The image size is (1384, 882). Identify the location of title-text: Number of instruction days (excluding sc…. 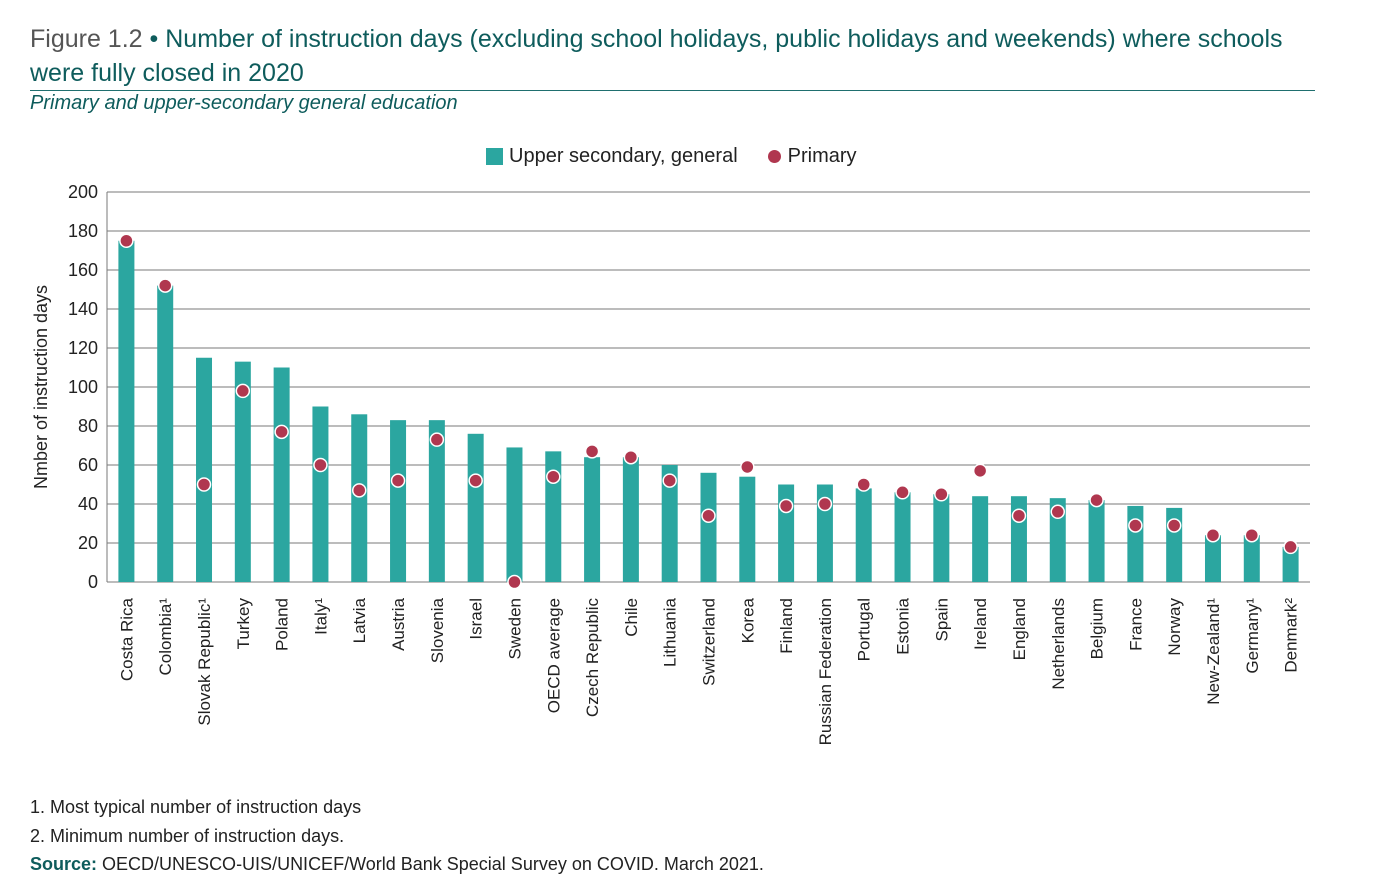
(656, 56).